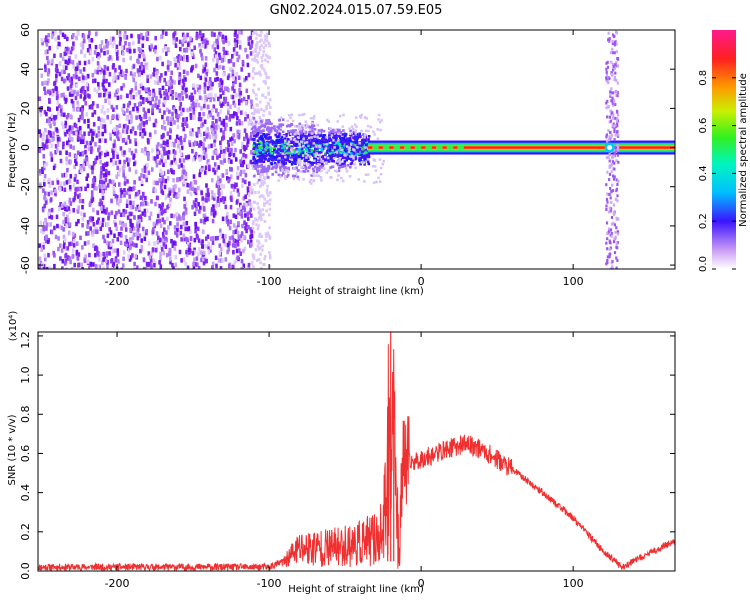 The image size is (750, 600). I want to click on y-tick-label: 40, so click(25, 69).